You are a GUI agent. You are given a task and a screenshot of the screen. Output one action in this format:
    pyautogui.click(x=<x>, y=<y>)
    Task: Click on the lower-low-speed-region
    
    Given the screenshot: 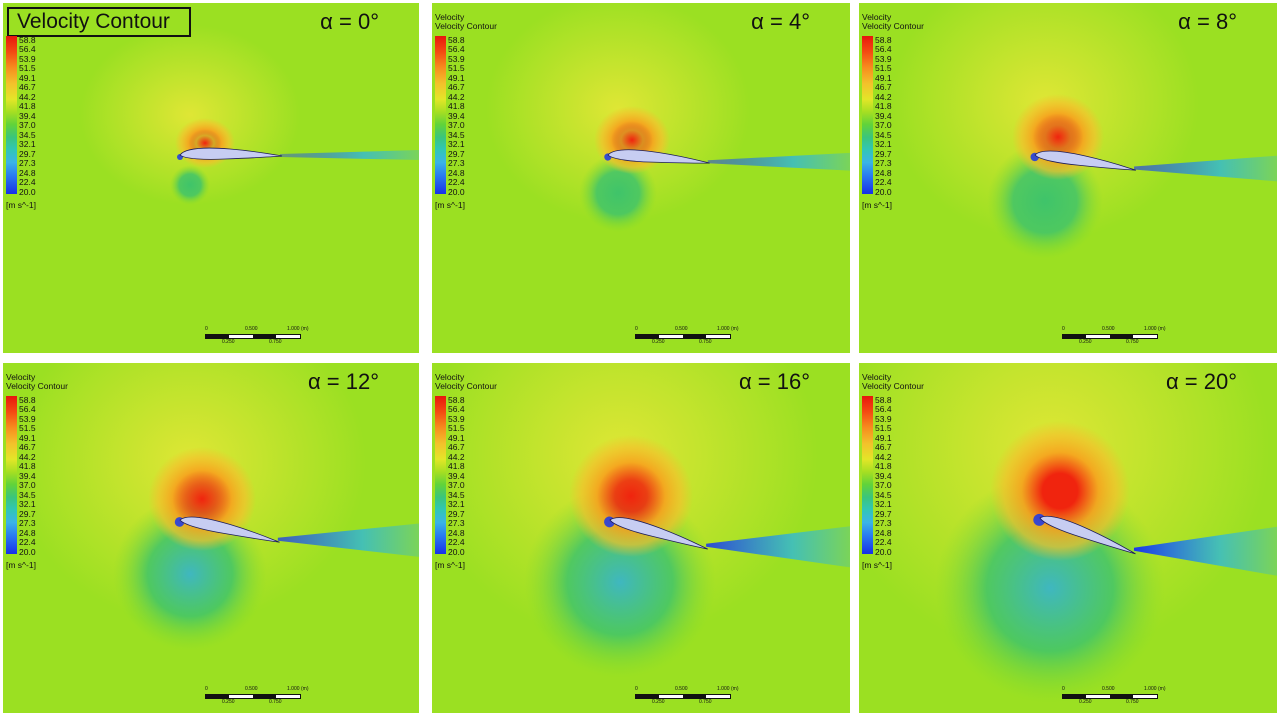 What is the action you would take?
    pyautogui.click(x=190, y=185)
    